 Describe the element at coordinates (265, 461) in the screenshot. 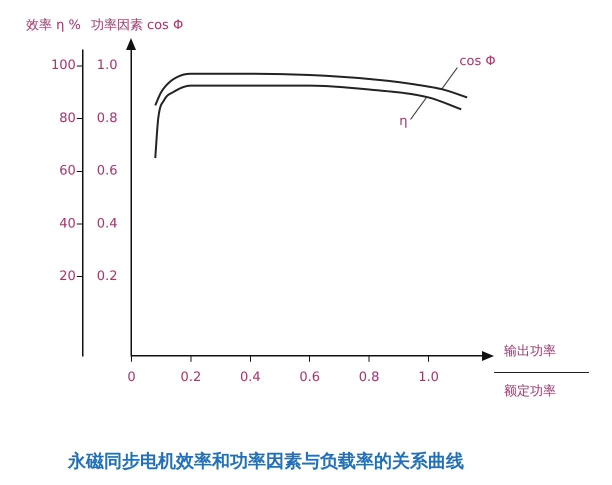

I see `text: 永磁同步电机效率和功率因素与负载率的关系曲线` at that location.